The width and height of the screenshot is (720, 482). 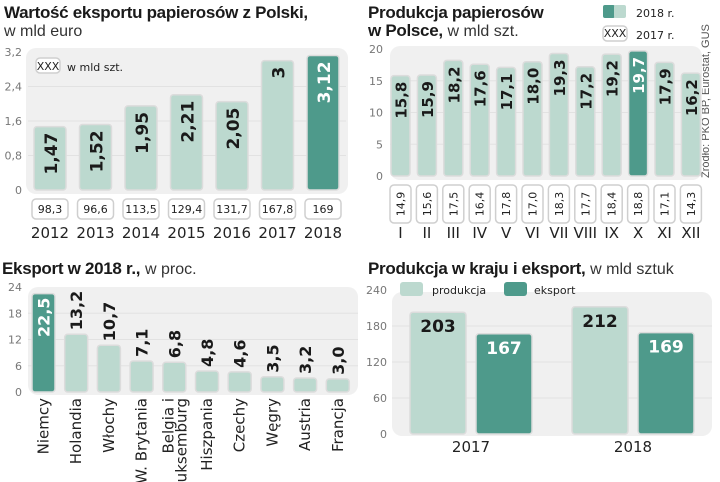 I want to click on chart4-title-block: Produkcja w kraju i eksport, w mld sztuk, so click(x=521, y=269).